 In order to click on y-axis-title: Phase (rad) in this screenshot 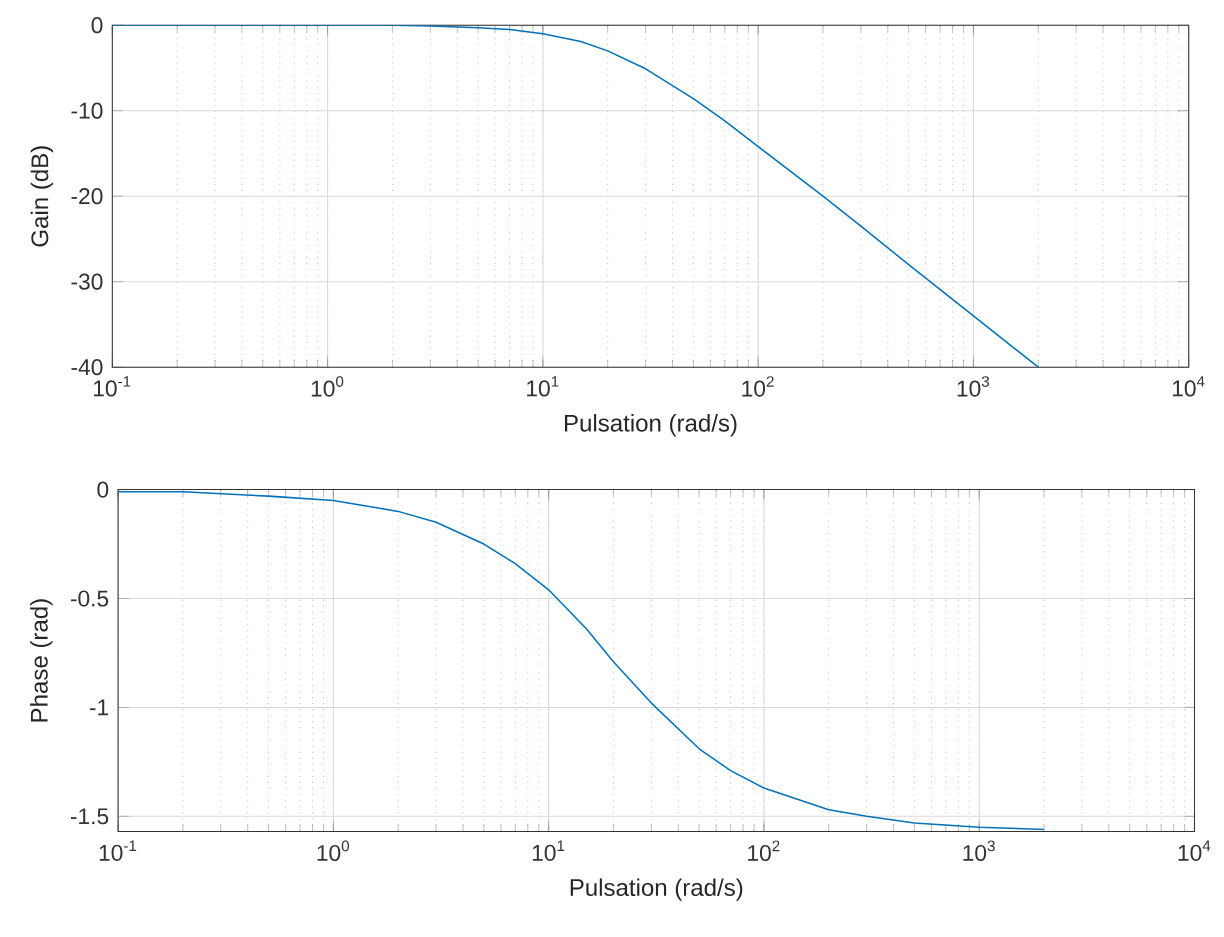, I will do `click(41, 660)`.